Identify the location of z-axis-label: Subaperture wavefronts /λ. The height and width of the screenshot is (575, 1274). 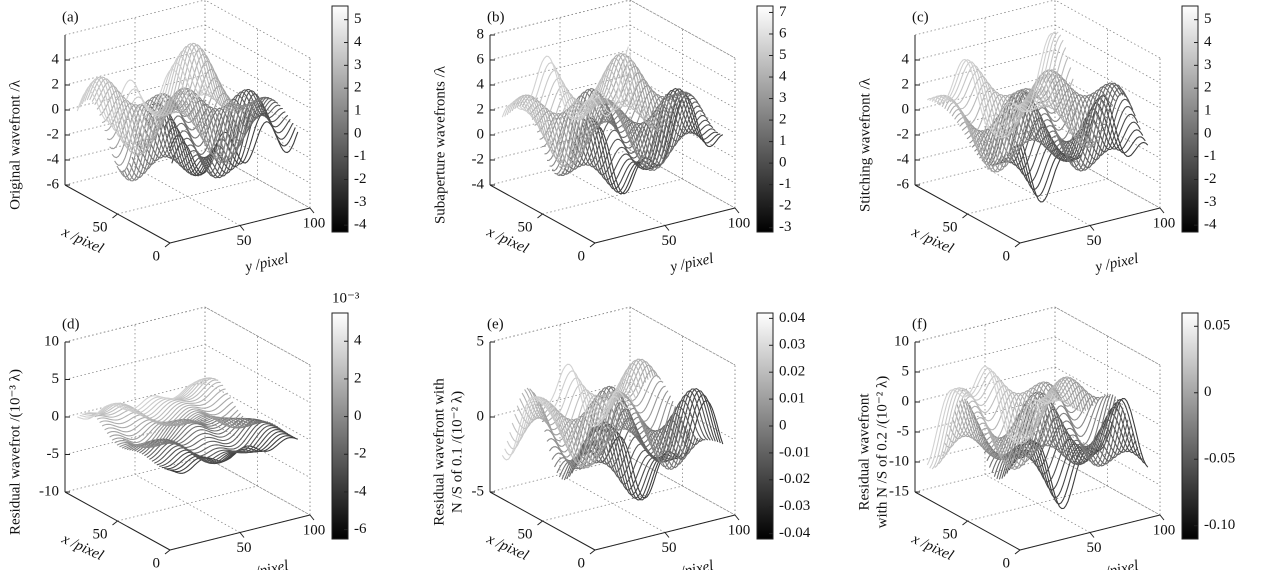
(440, 144).